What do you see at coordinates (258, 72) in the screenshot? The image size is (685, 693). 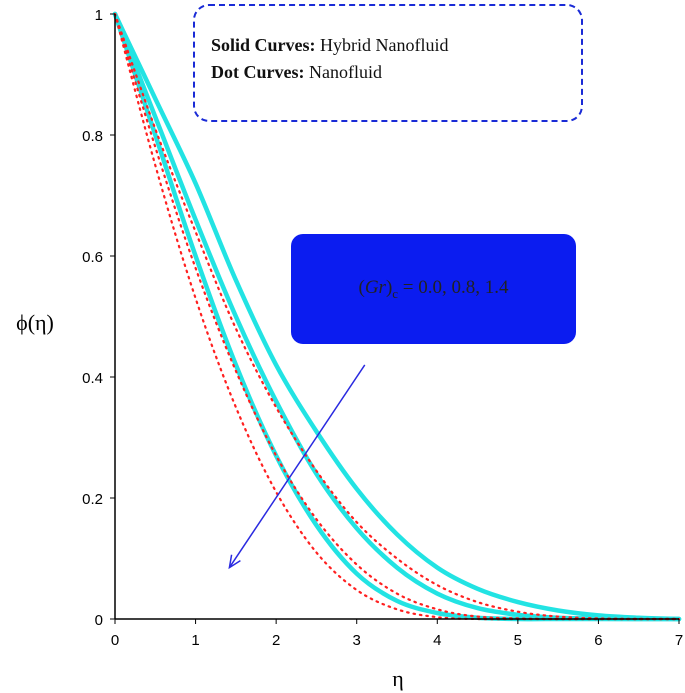 I see `legend-dot-title: Dot Curves:` at bounding box center [258, 72].